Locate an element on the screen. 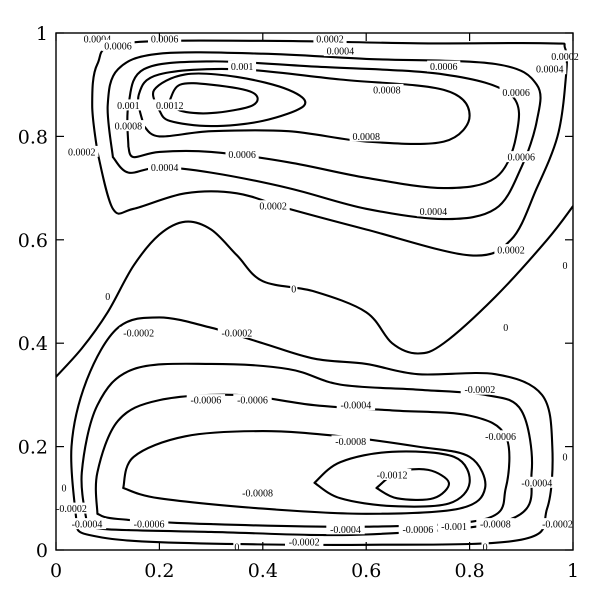 The height and width of the screenshot is (604, 600). contour-label: -0.001 is located at coordinates (454, 527).